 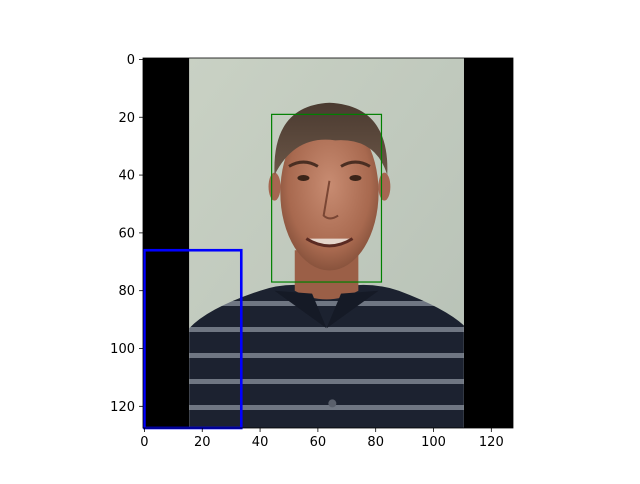 I want to click on x-tick-label: 80, so click(x=375, y=442).